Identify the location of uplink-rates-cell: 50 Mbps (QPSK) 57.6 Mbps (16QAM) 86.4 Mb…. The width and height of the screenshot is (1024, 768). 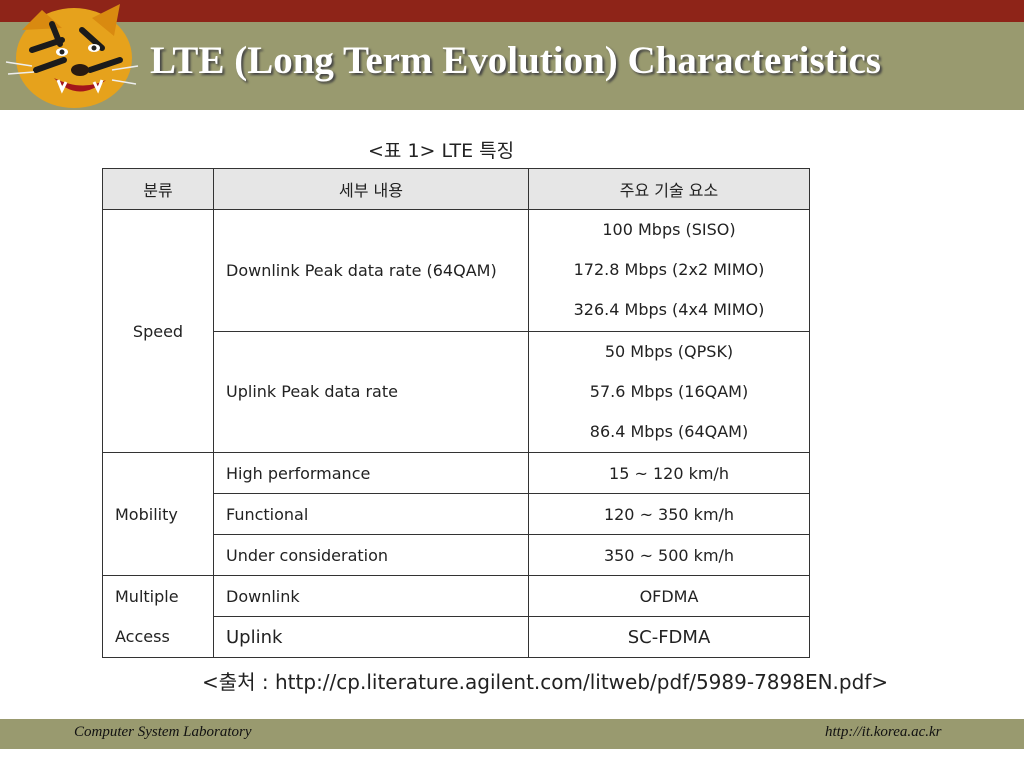
(669, 391).